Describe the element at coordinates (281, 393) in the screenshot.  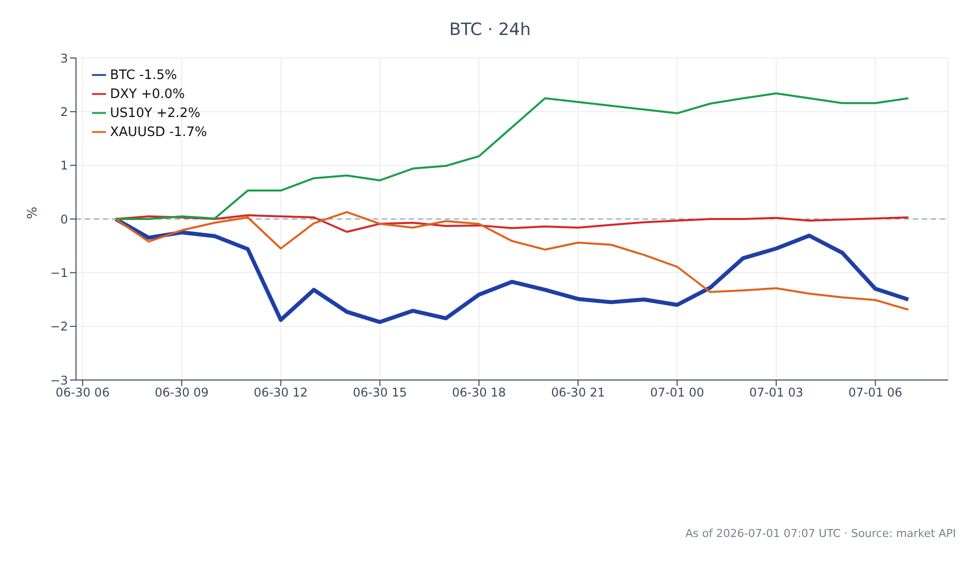
I see `x-tick-label: 06-30 12` at that location.